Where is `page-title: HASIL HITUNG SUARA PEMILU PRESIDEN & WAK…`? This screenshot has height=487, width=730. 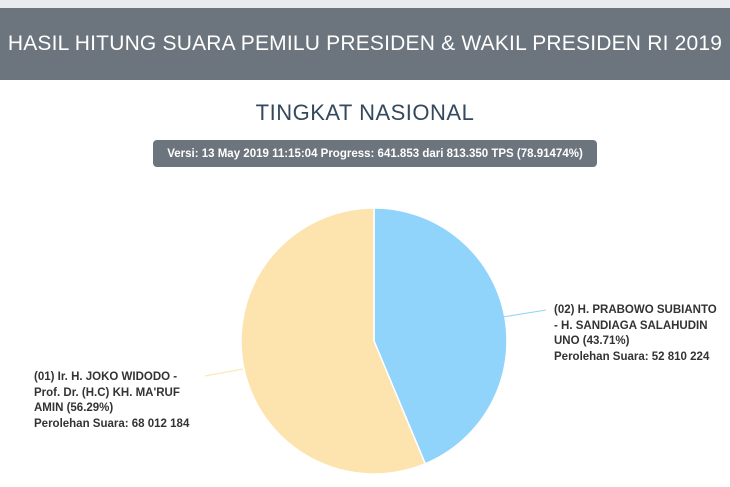
page-title: HASIL HITUNG SUARA PEMILU PRESIDEN & WAK… is located at coordinates (365, 43).